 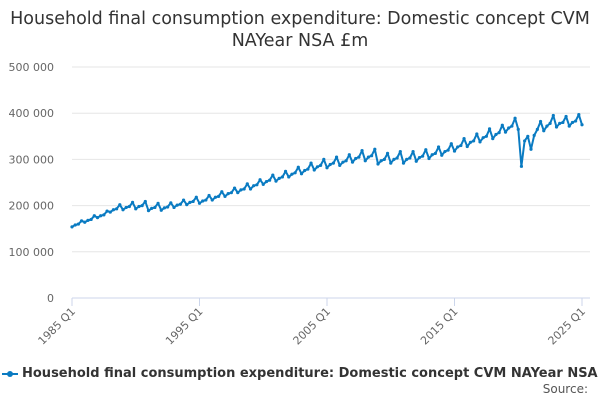 What do you see at coordinates (10, 374) in the screenshot?
I see `legend-line-marker-icon` at bounding box center [10, 374].